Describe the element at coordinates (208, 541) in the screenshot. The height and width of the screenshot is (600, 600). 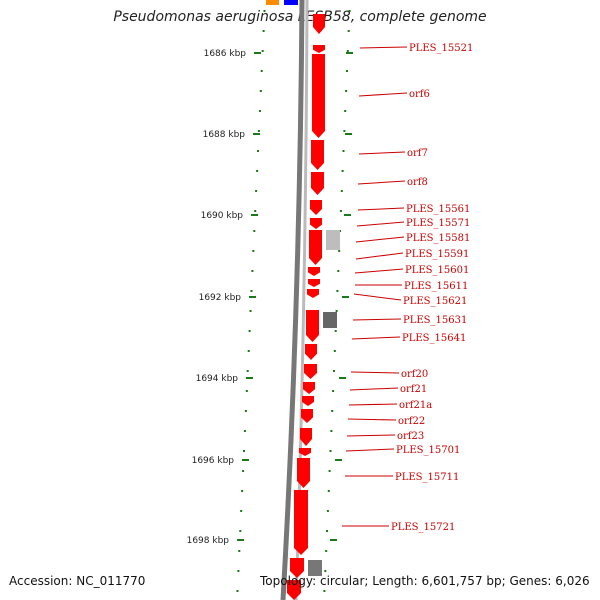
I see `tick-label: 1698 kbp` at that location.